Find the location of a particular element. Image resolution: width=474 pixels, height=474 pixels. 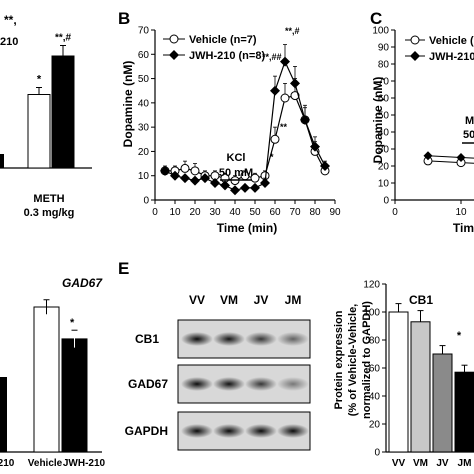

panel-a-bar-vehicle is located at coordinates (39, 131).